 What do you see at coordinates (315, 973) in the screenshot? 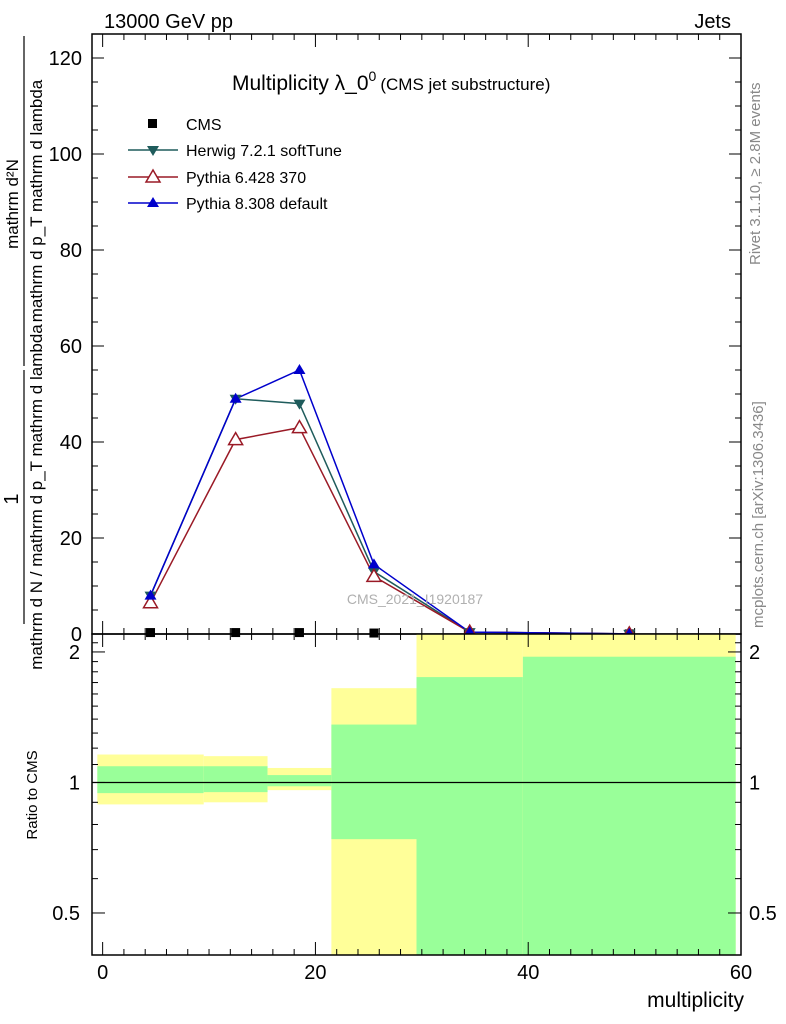
I see `x-tick-label: 20` at bounding box center [315, 973].